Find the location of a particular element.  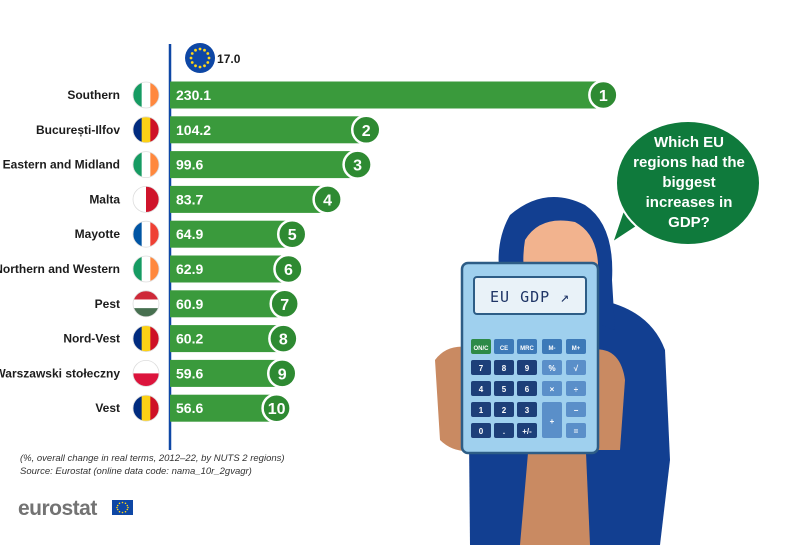

value-label: 230.1 is located at coordinates (193, 95).